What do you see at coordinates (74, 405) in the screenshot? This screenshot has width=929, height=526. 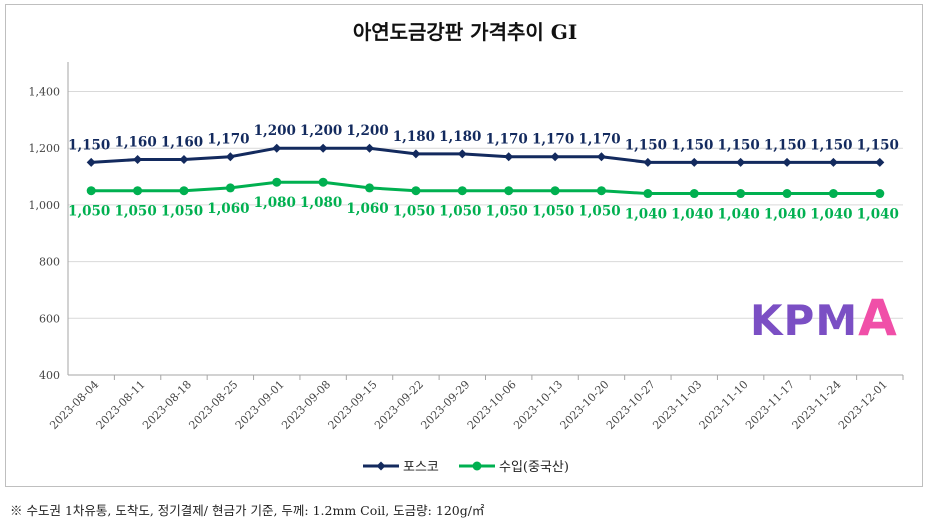 I see `x-tick-label: 2023-08-04` at bounding box center [74, 405].